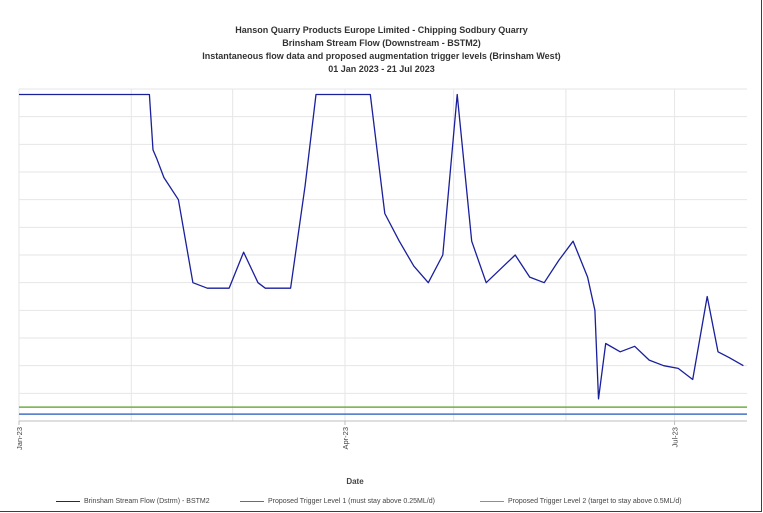  What do you see at coordinates (355, 481) in the screenshot?
I see `x-axis-title: Date` at bounding box center [355, 481].